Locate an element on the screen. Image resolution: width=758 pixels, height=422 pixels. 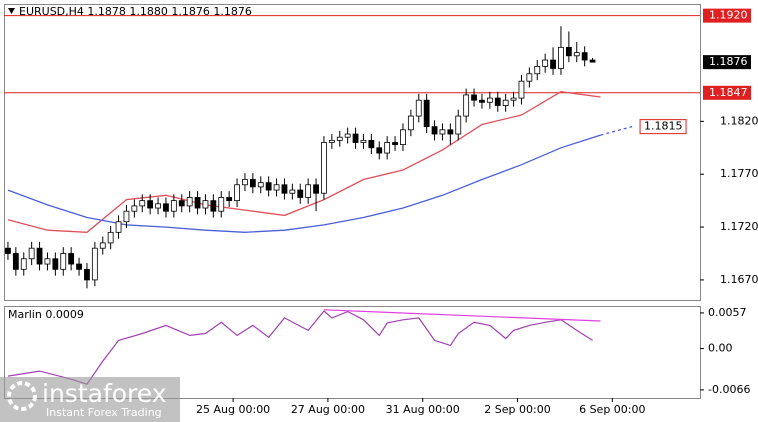
header: EURUSD,H4 1.1878 1.1880 1.1876 1.1876 is located at coordinates (135, 11).